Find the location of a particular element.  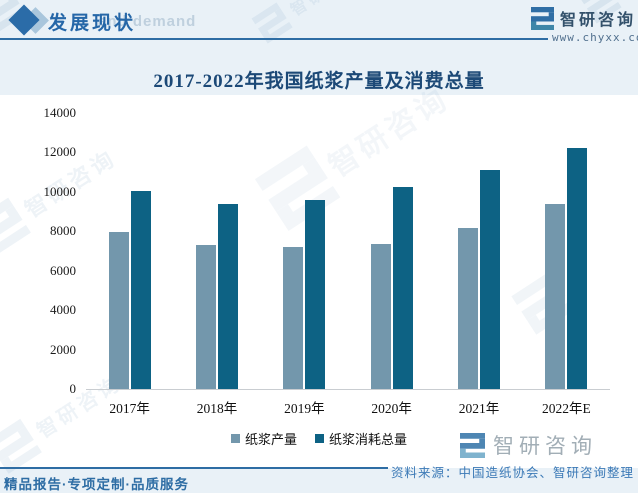

y-axis-tick-label: 14000 is located at coordinates (60, 112).